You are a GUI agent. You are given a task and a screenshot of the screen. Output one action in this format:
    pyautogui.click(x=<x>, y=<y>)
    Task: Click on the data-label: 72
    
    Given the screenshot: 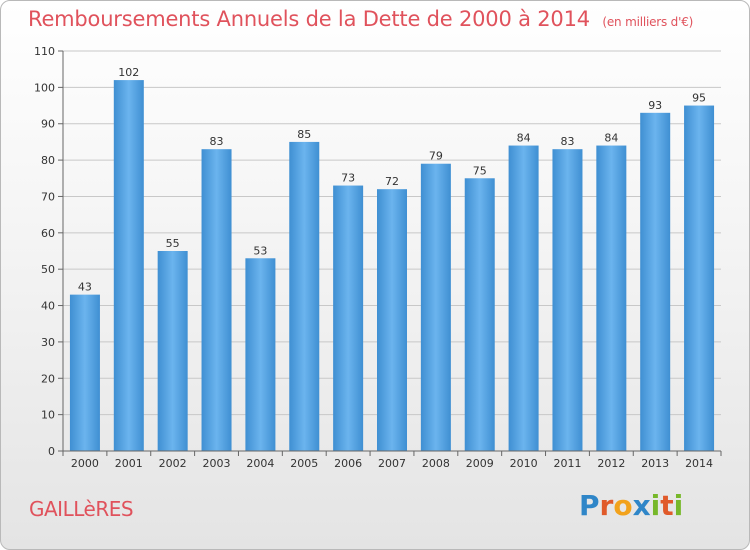 What is the action you would take?
    pyautogui.click(x=392, y=181)
    